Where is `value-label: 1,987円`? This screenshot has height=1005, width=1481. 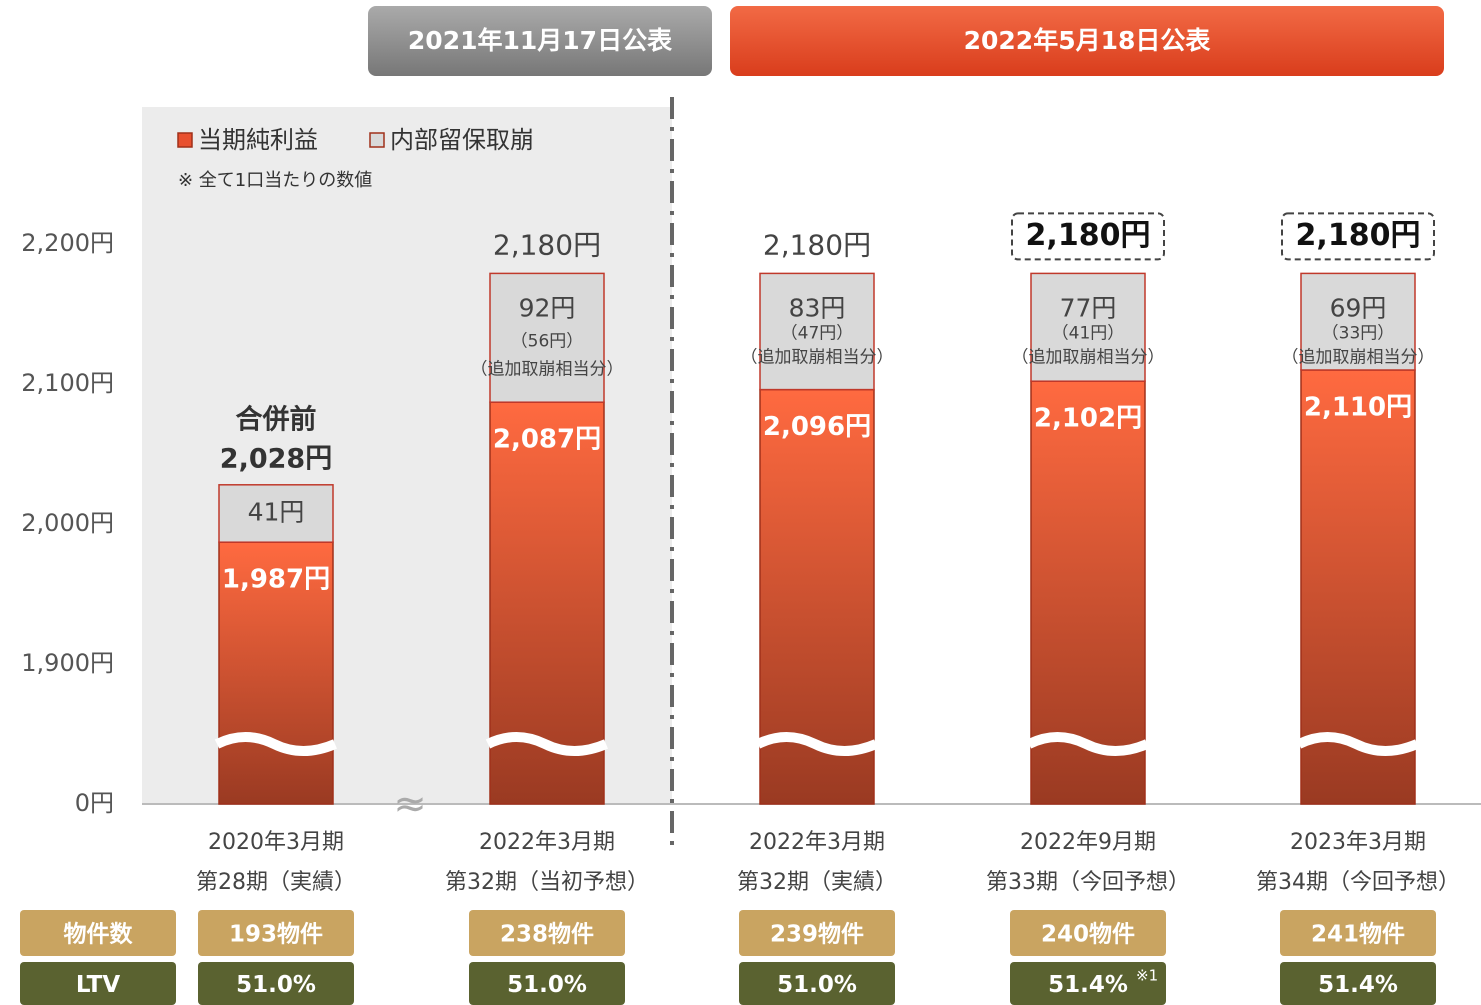
value-label: 1,987円 is located at coordinates (276, 580).